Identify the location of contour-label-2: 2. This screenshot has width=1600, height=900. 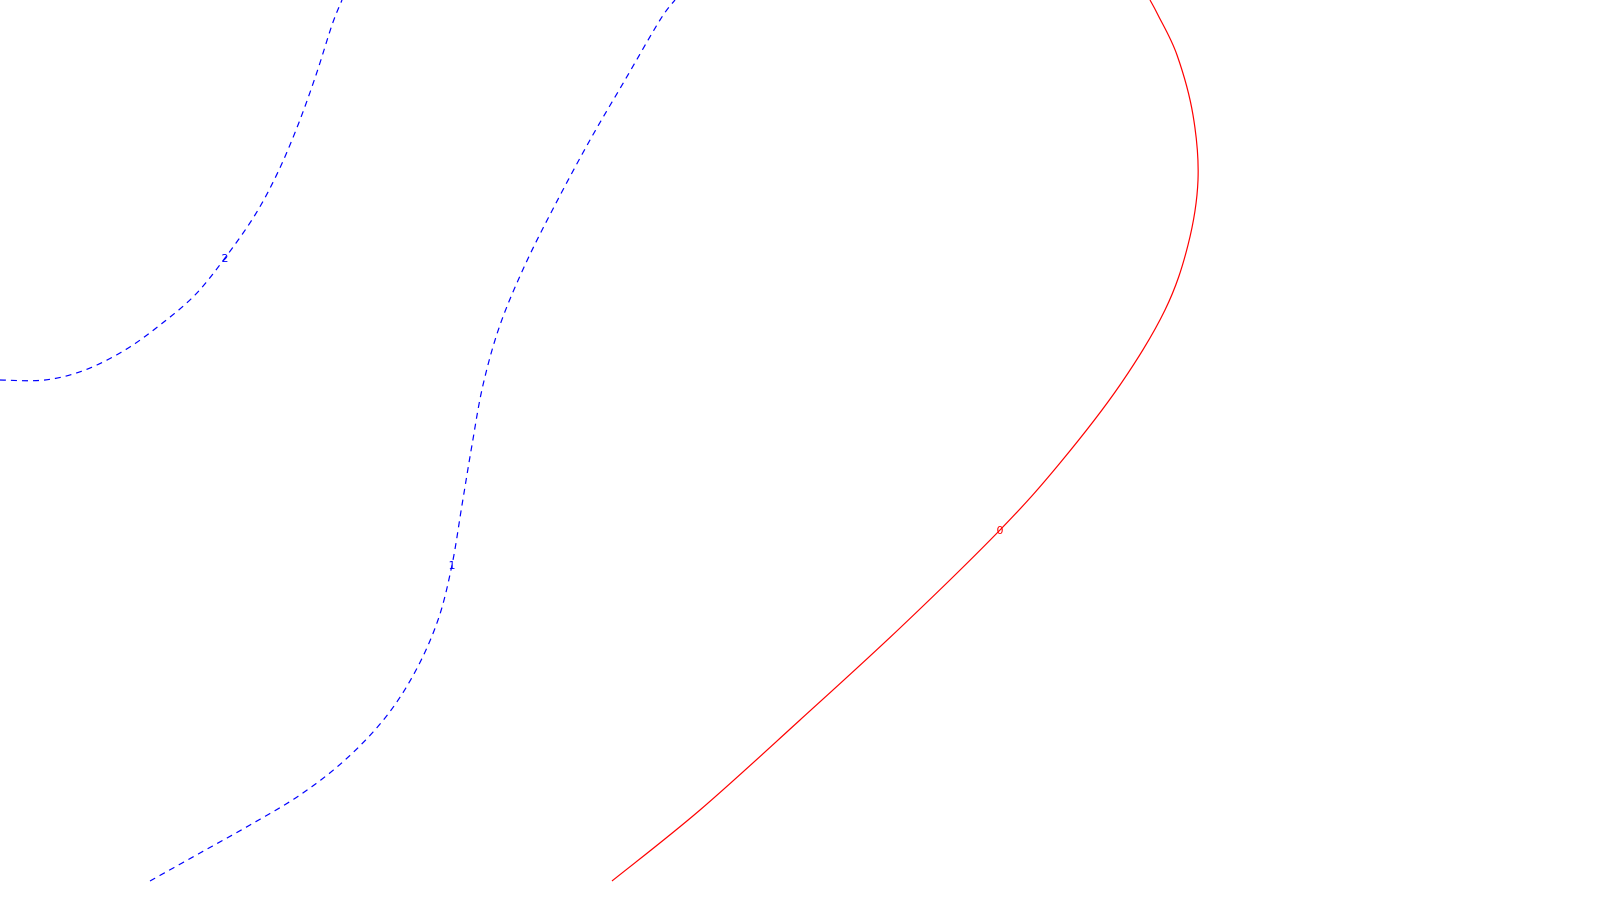
(225, 258).